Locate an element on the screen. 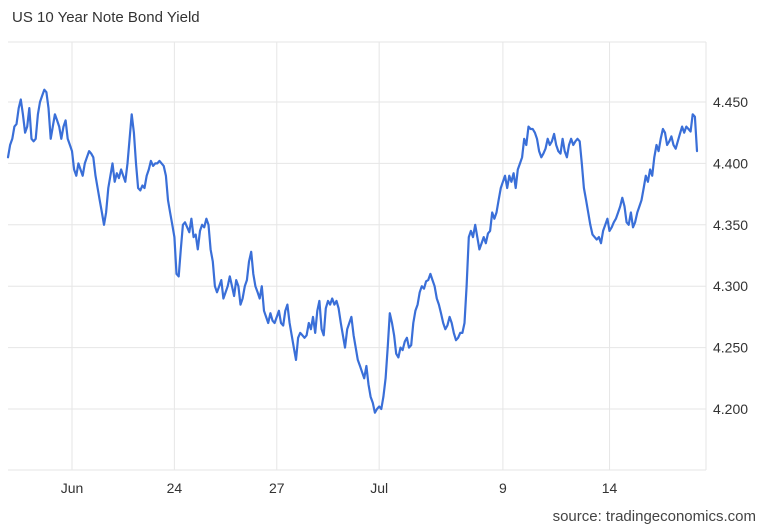 The width and height of the screenshot is (768, 532). y-tick-label: 4.250 is located at coordinates (730, 348).